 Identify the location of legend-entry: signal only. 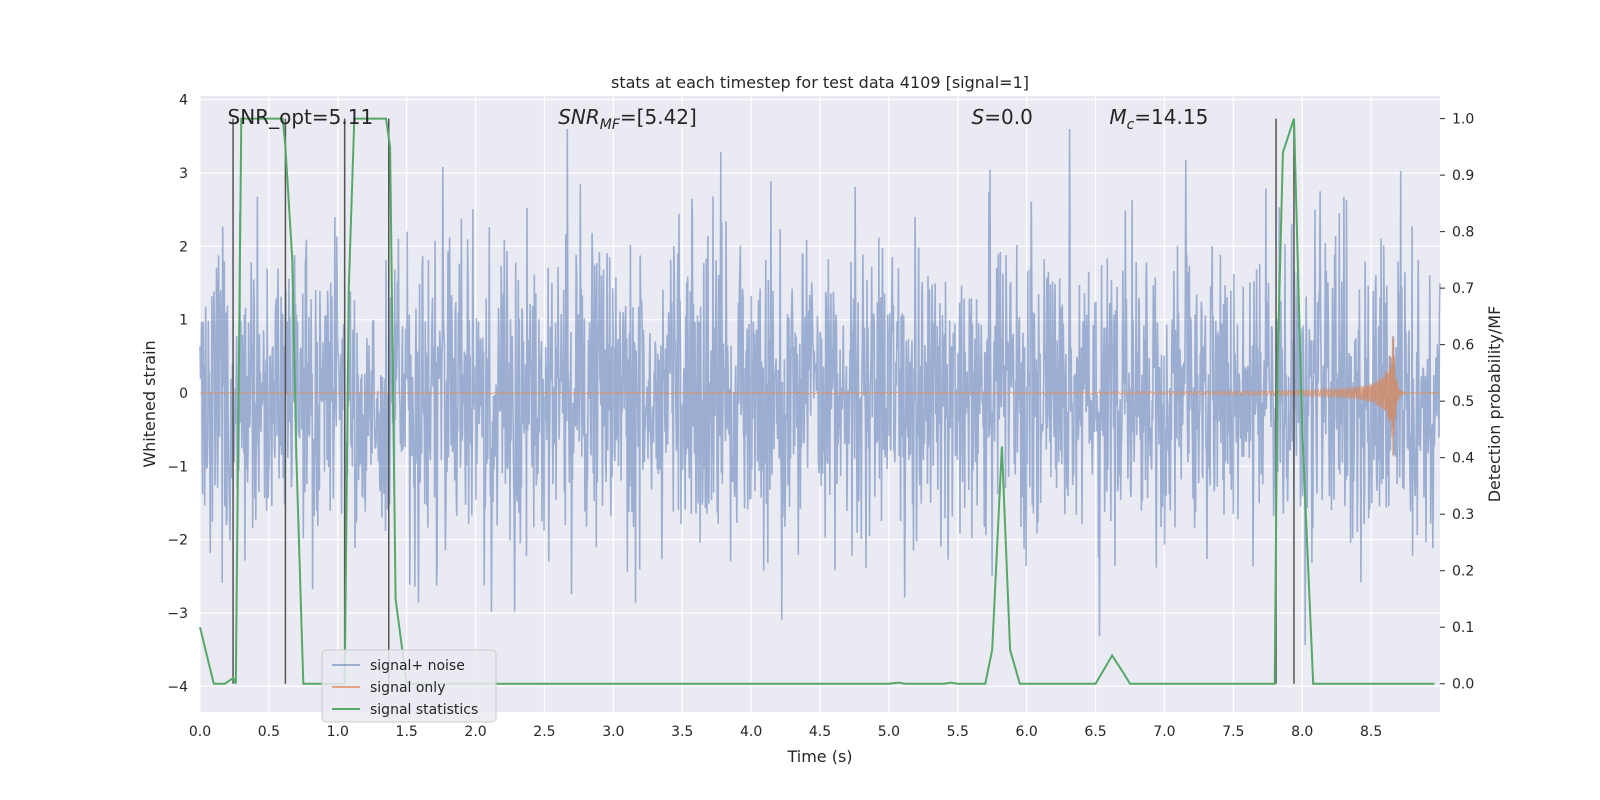
(407, 688).